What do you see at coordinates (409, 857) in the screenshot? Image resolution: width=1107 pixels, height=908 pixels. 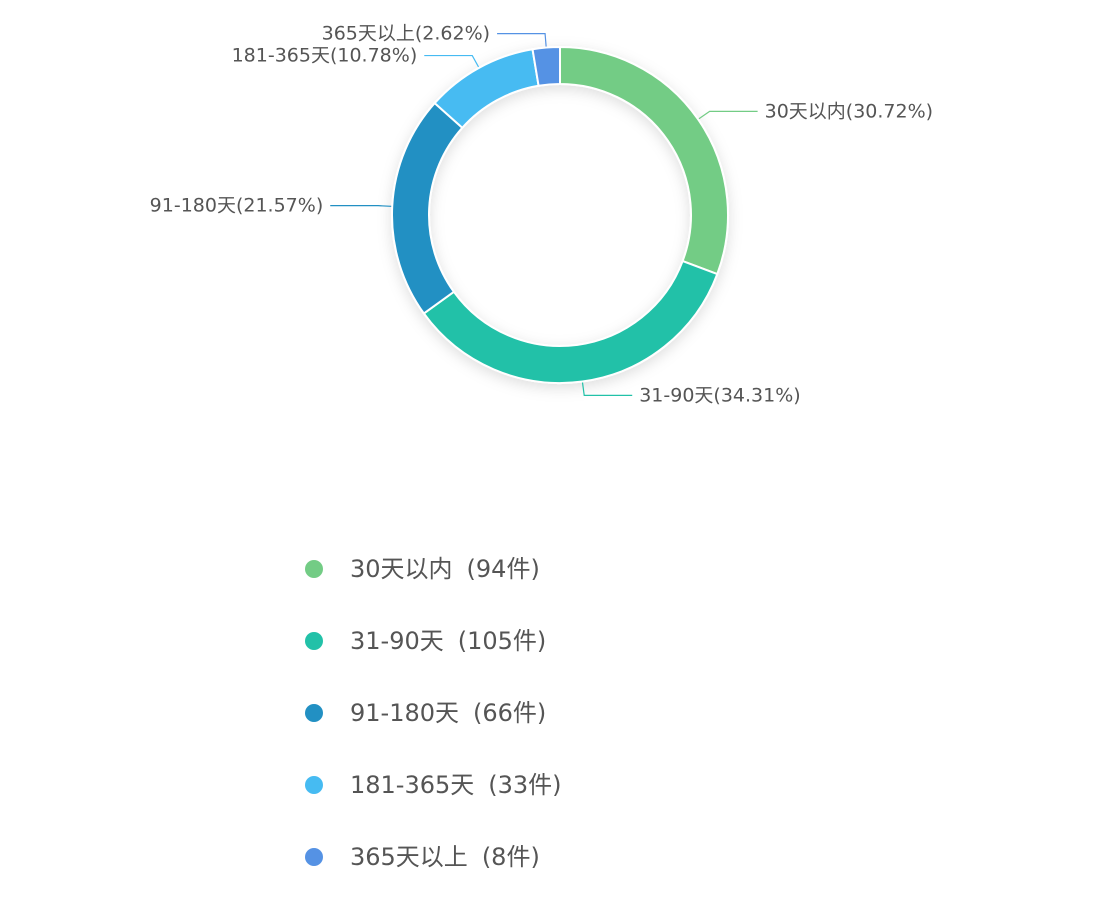 I see `legend-label: 365天以上` at bounding box center [409, 857].